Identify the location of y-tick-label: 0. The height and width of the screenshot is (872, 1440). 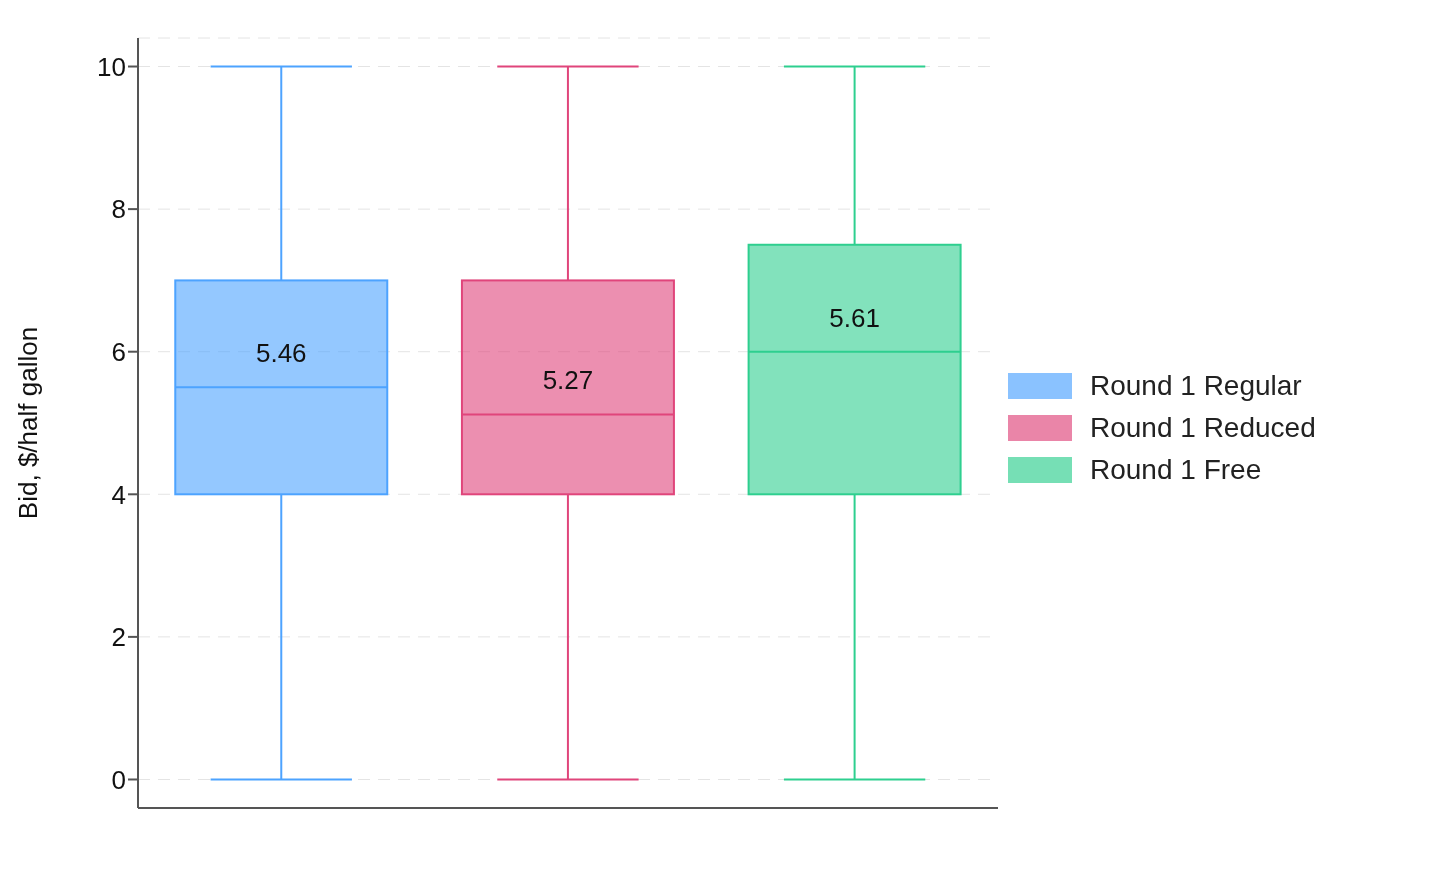
(118, 779).